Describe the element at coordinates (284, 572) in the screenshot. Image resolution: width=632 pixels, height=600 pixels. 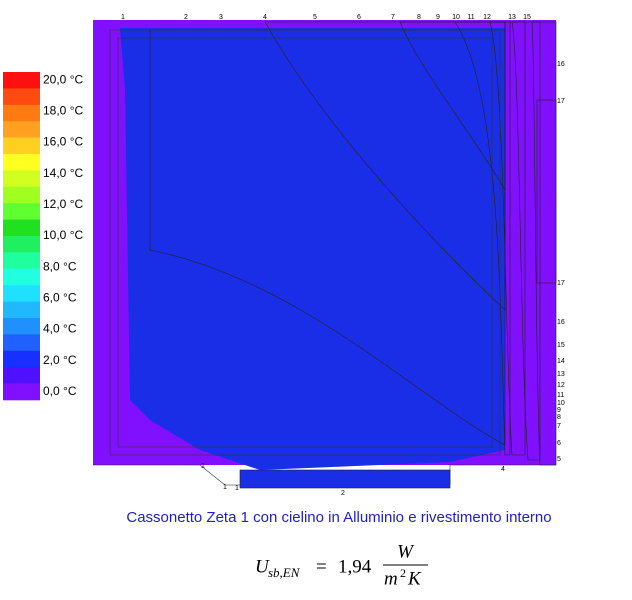
I see `formula-subscript: sb,EN` at that location.